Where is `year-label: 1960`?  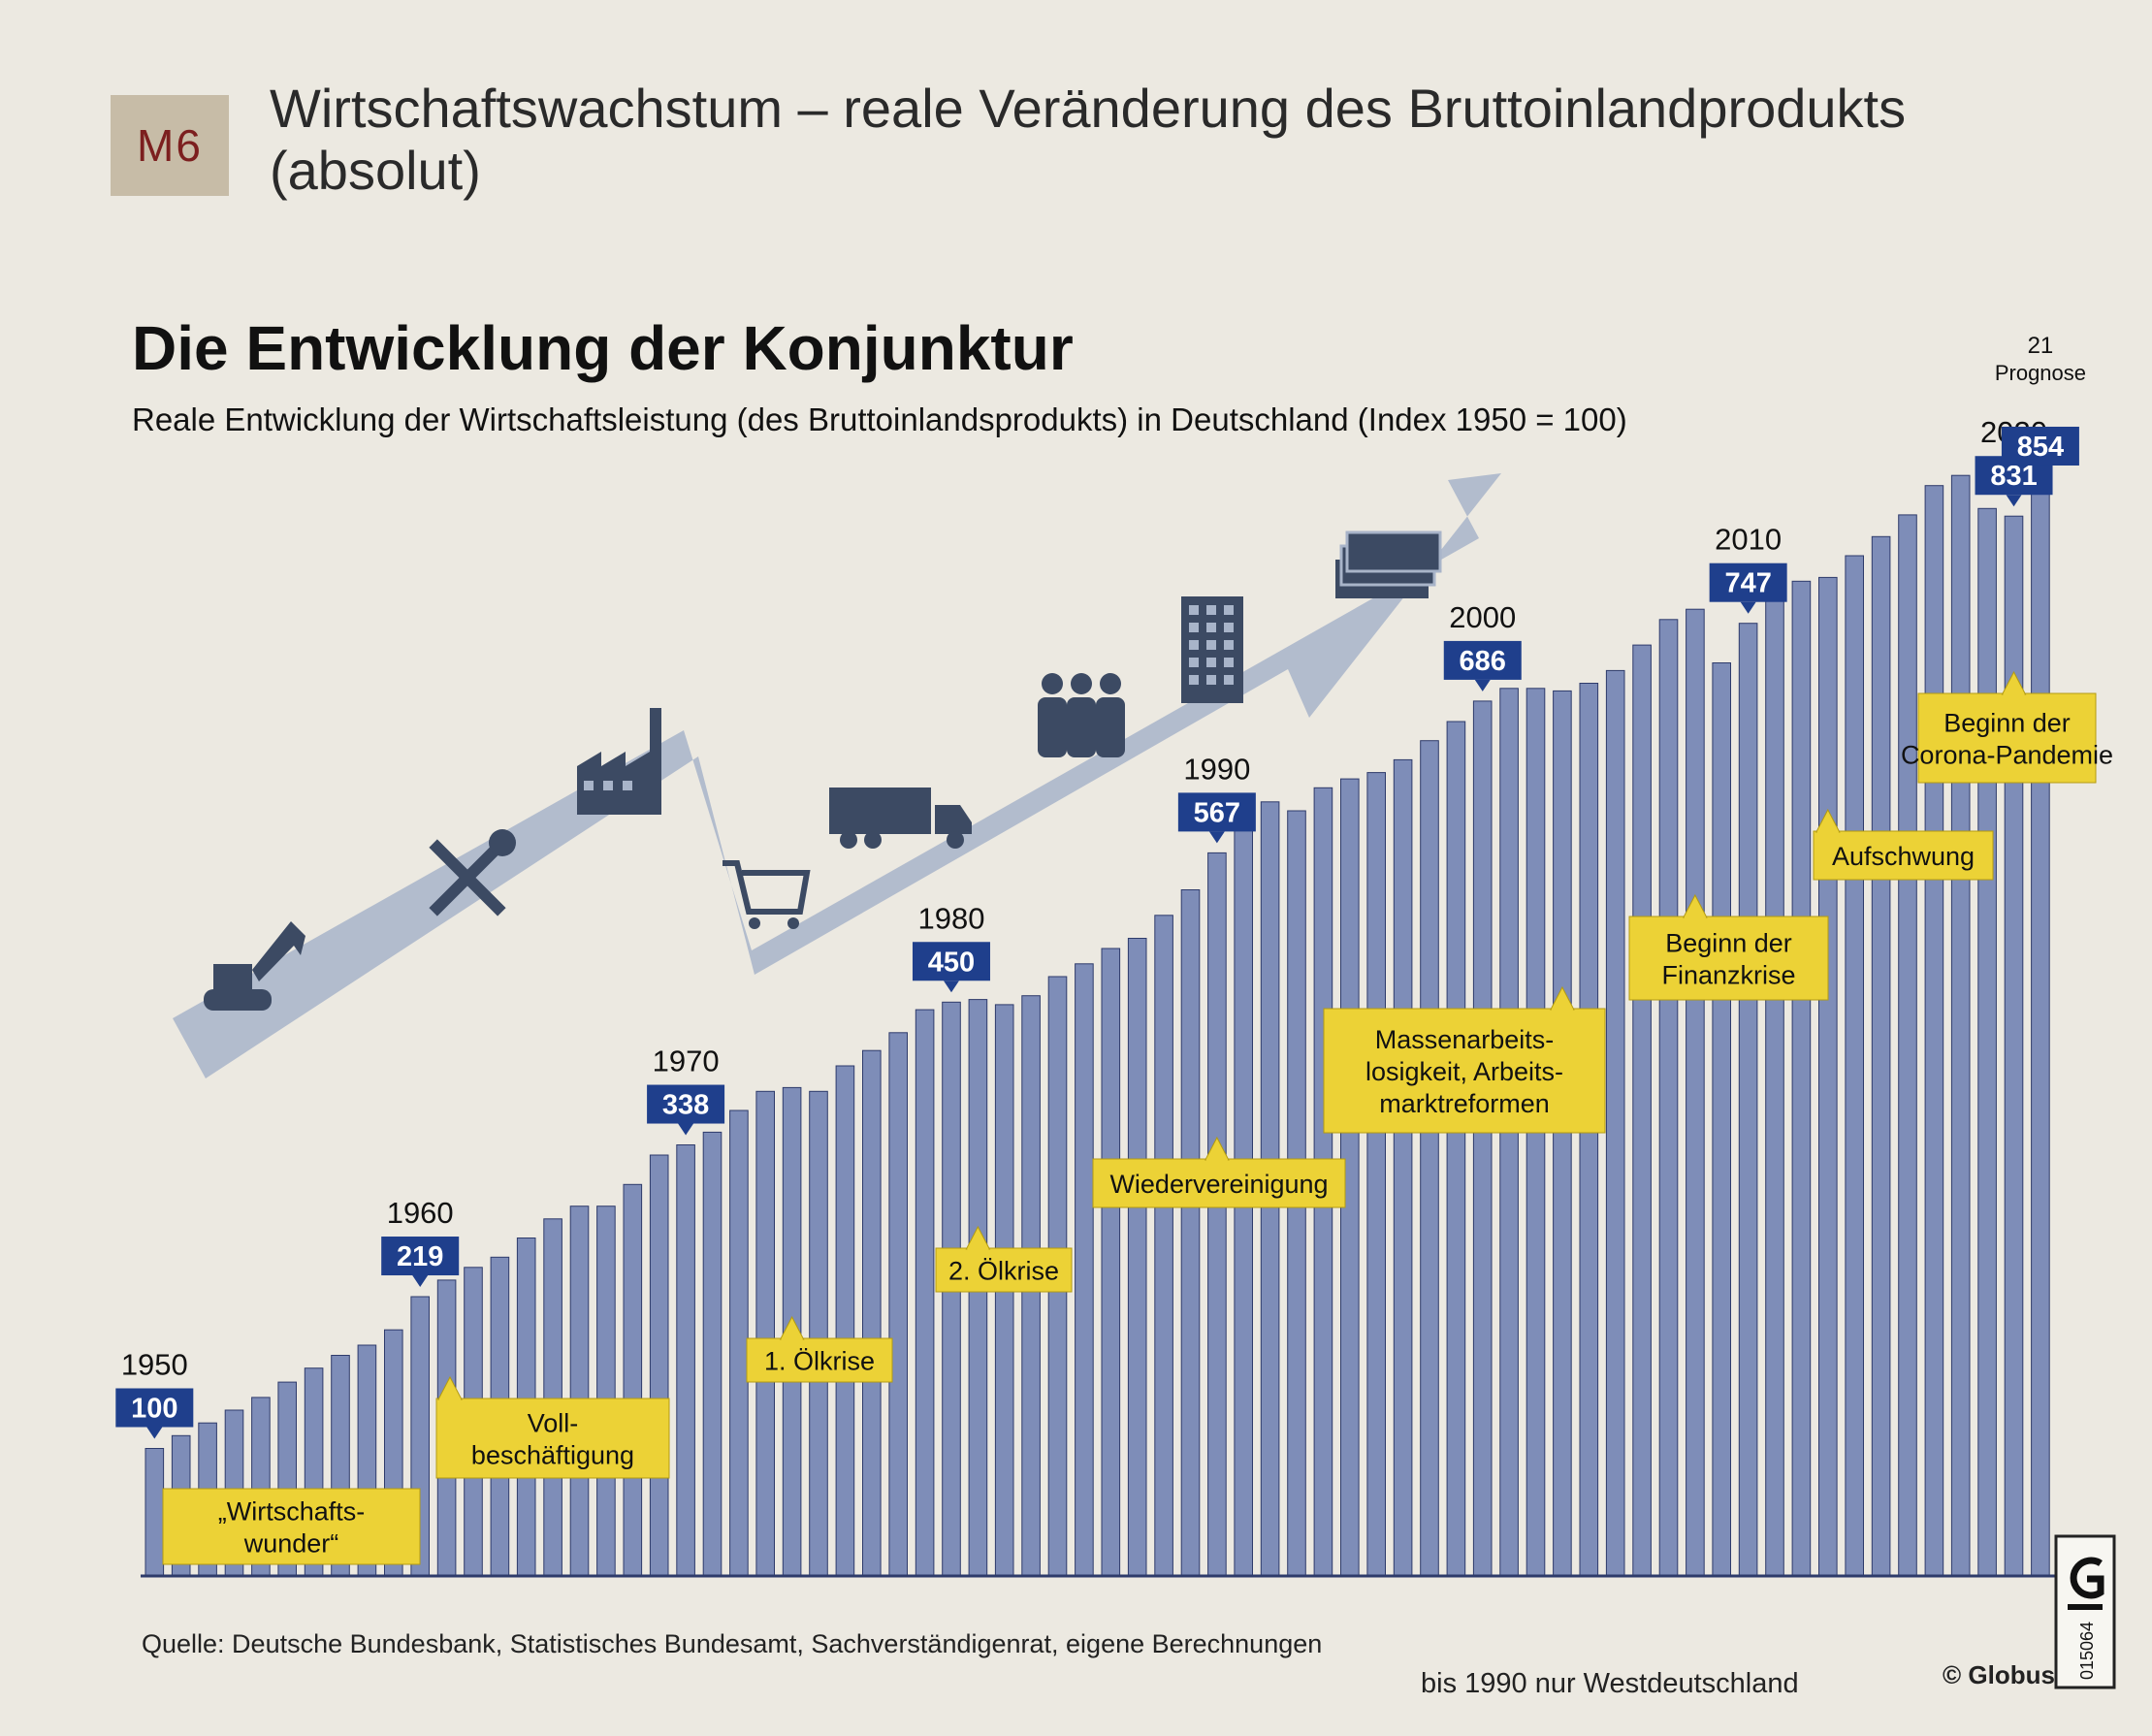
year-label: 1960 is located at coordinates (420, 1213).